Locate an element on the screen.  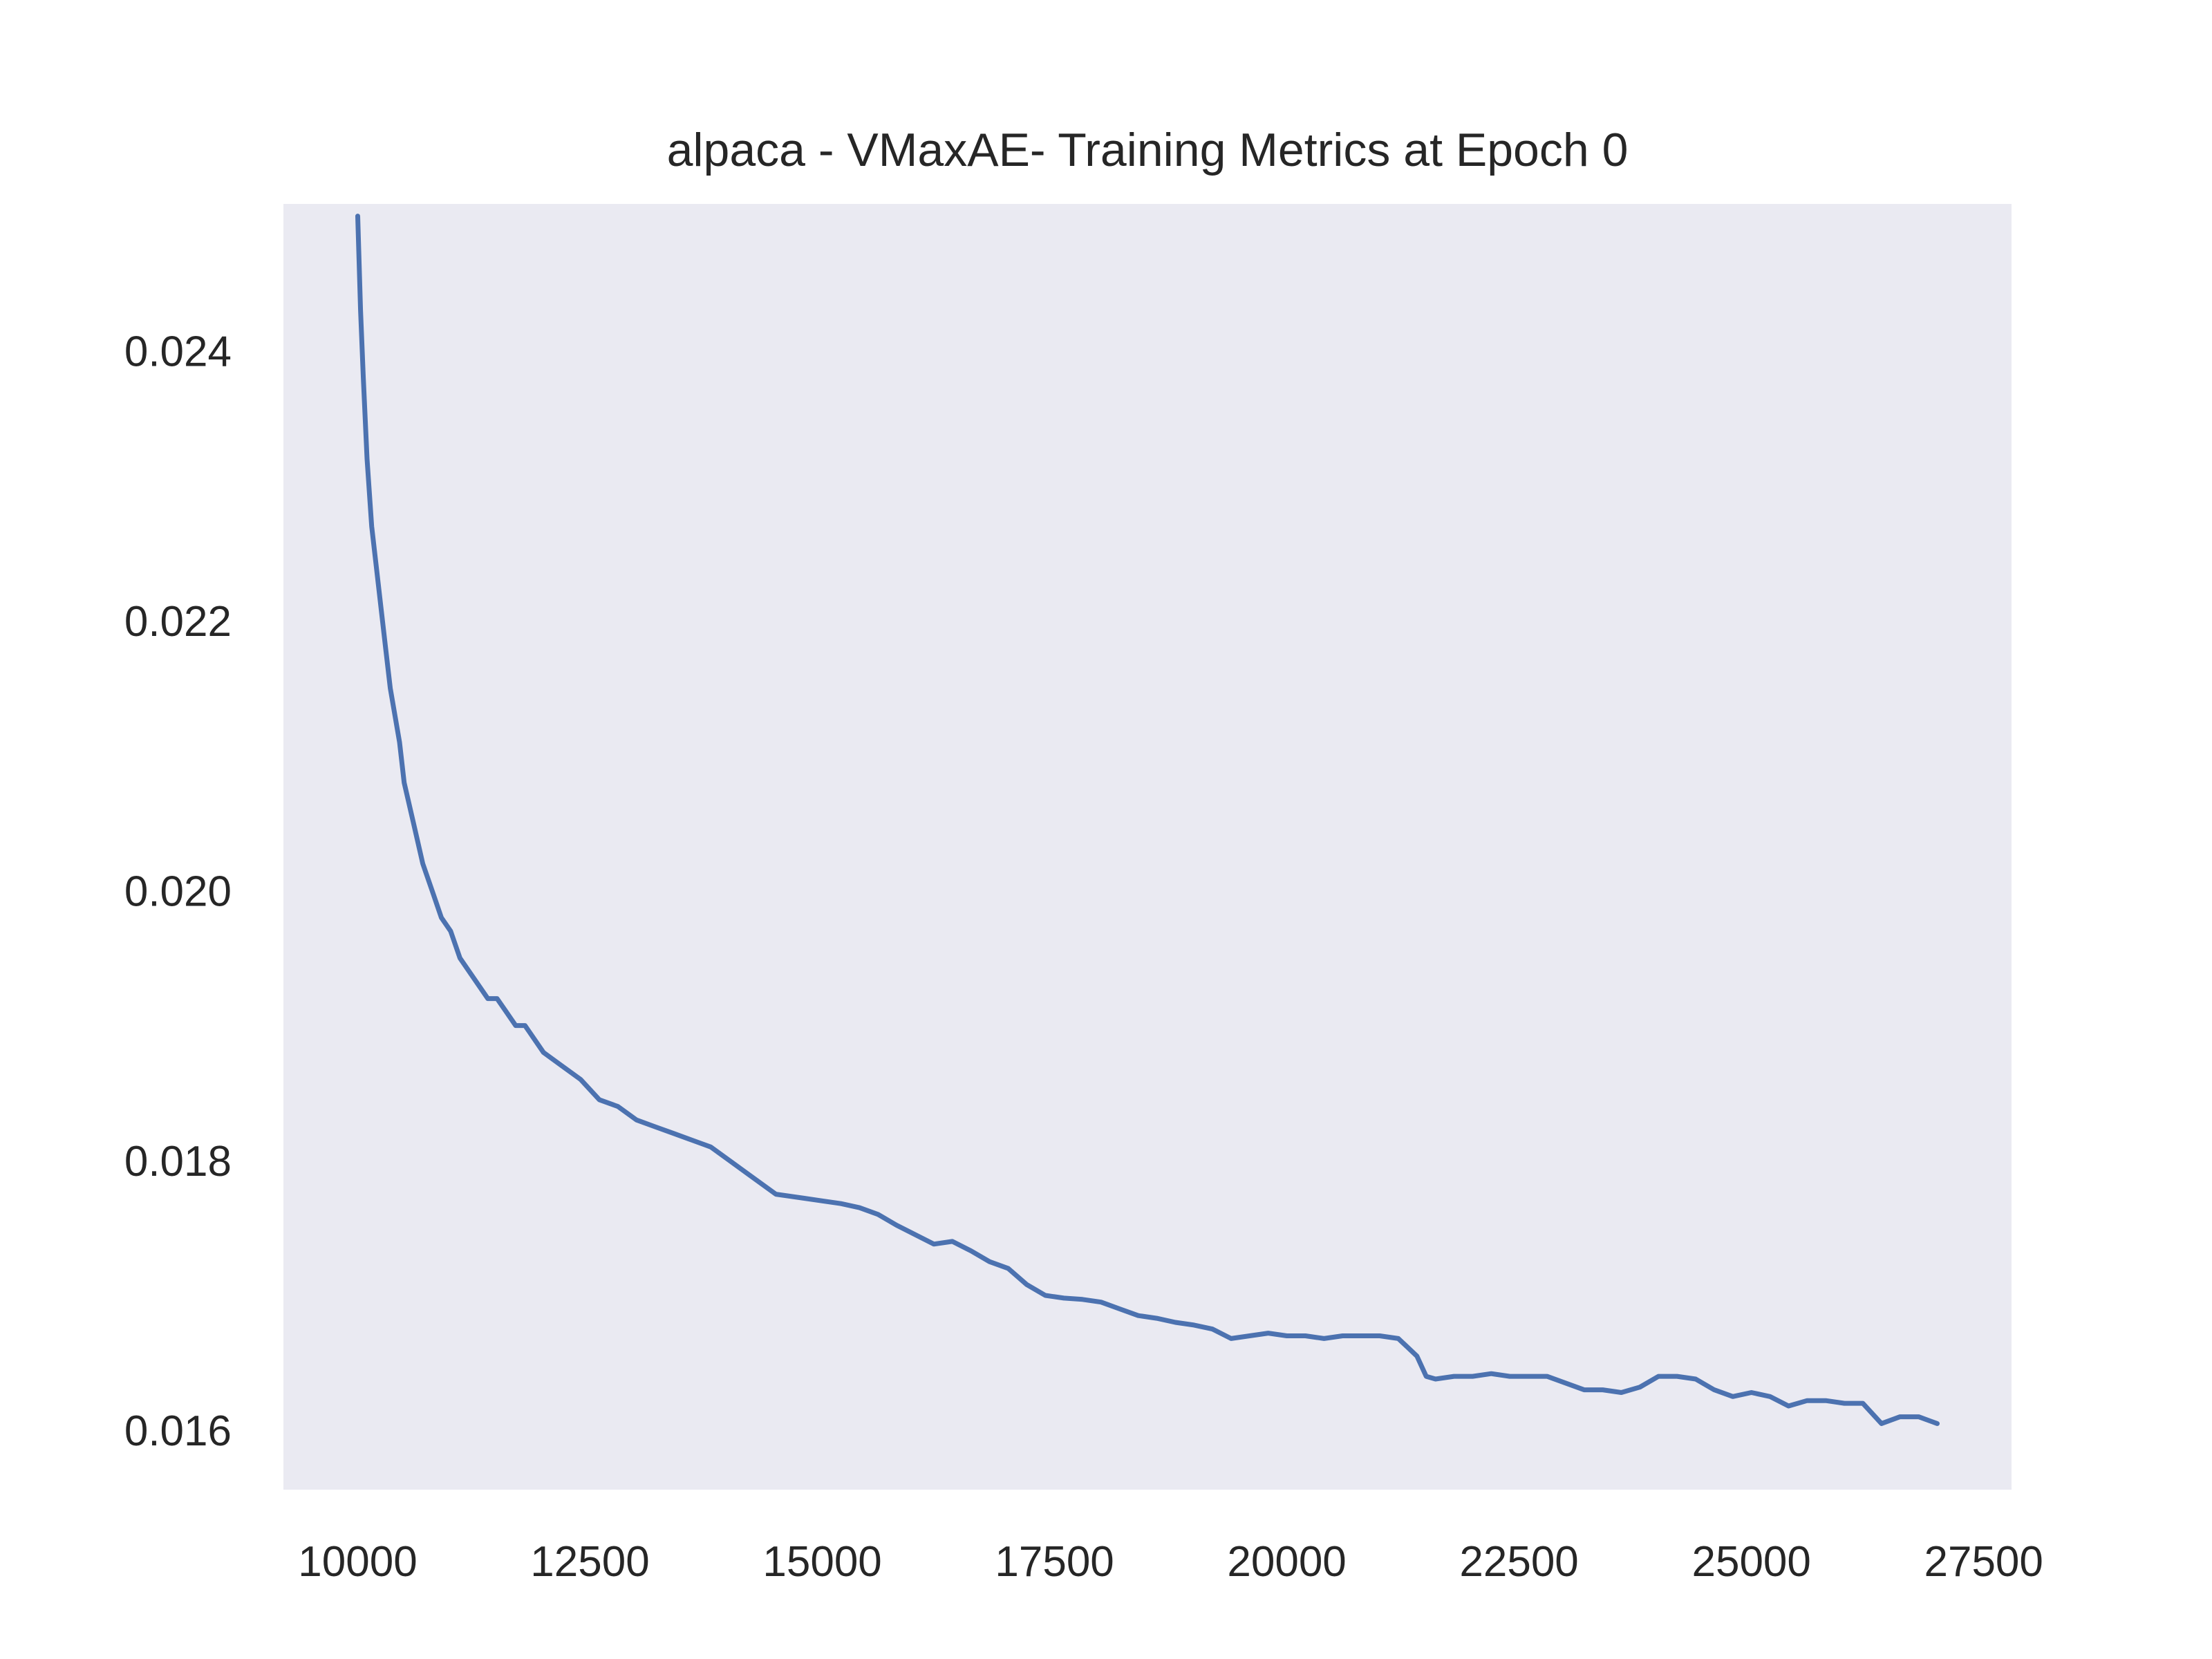
x-tick-label: 15000 is located at coordinates (821, 1562).